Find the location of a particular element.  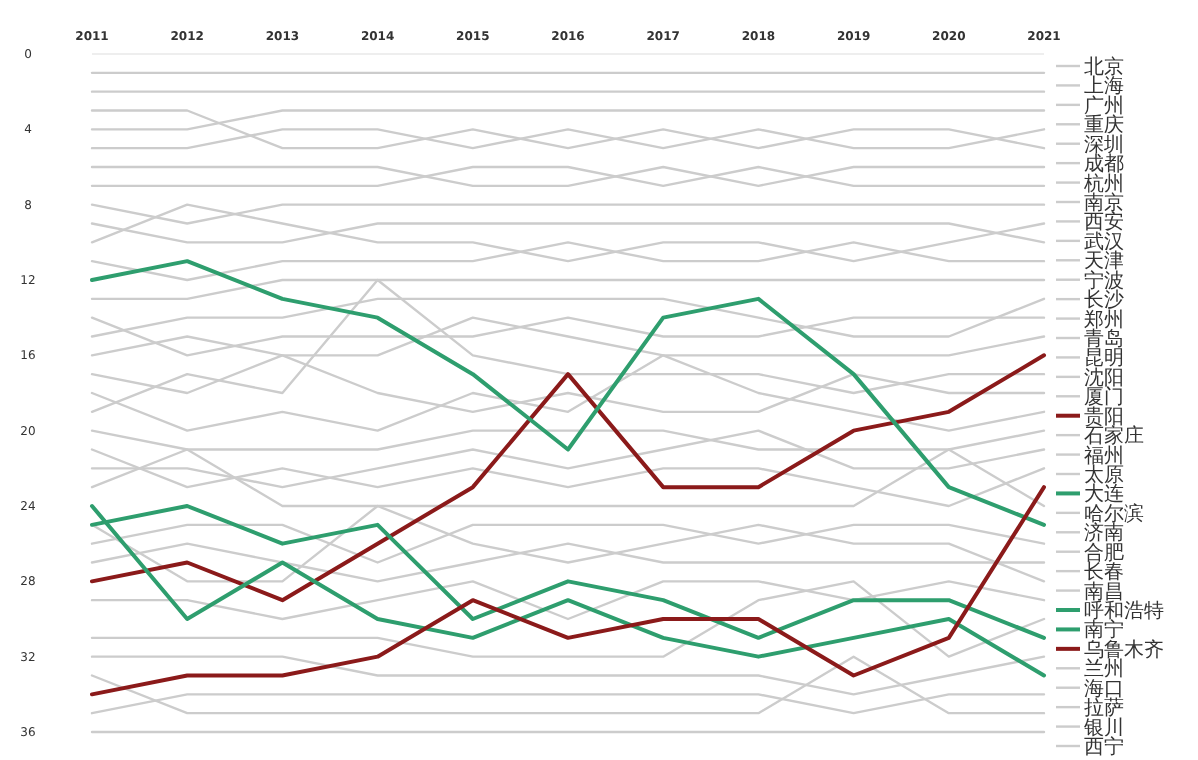

legend-label: 兰州 is located at coordinates (1104, 669).